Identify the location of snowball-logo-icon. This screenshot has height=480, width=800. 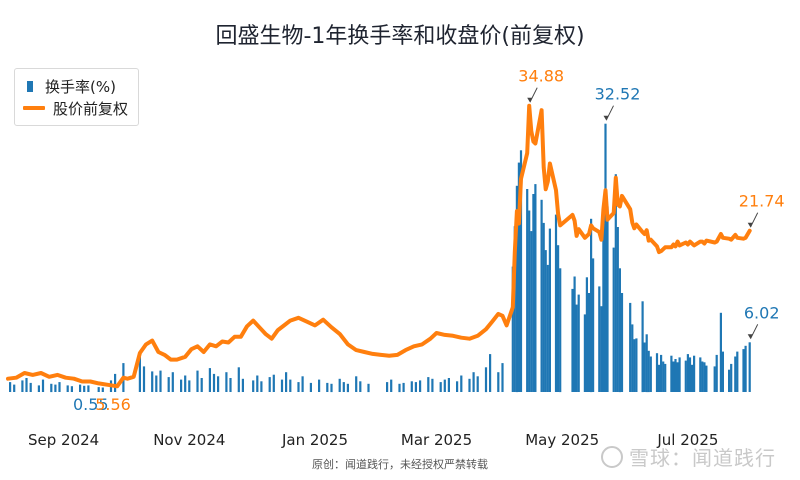
(612, 456).